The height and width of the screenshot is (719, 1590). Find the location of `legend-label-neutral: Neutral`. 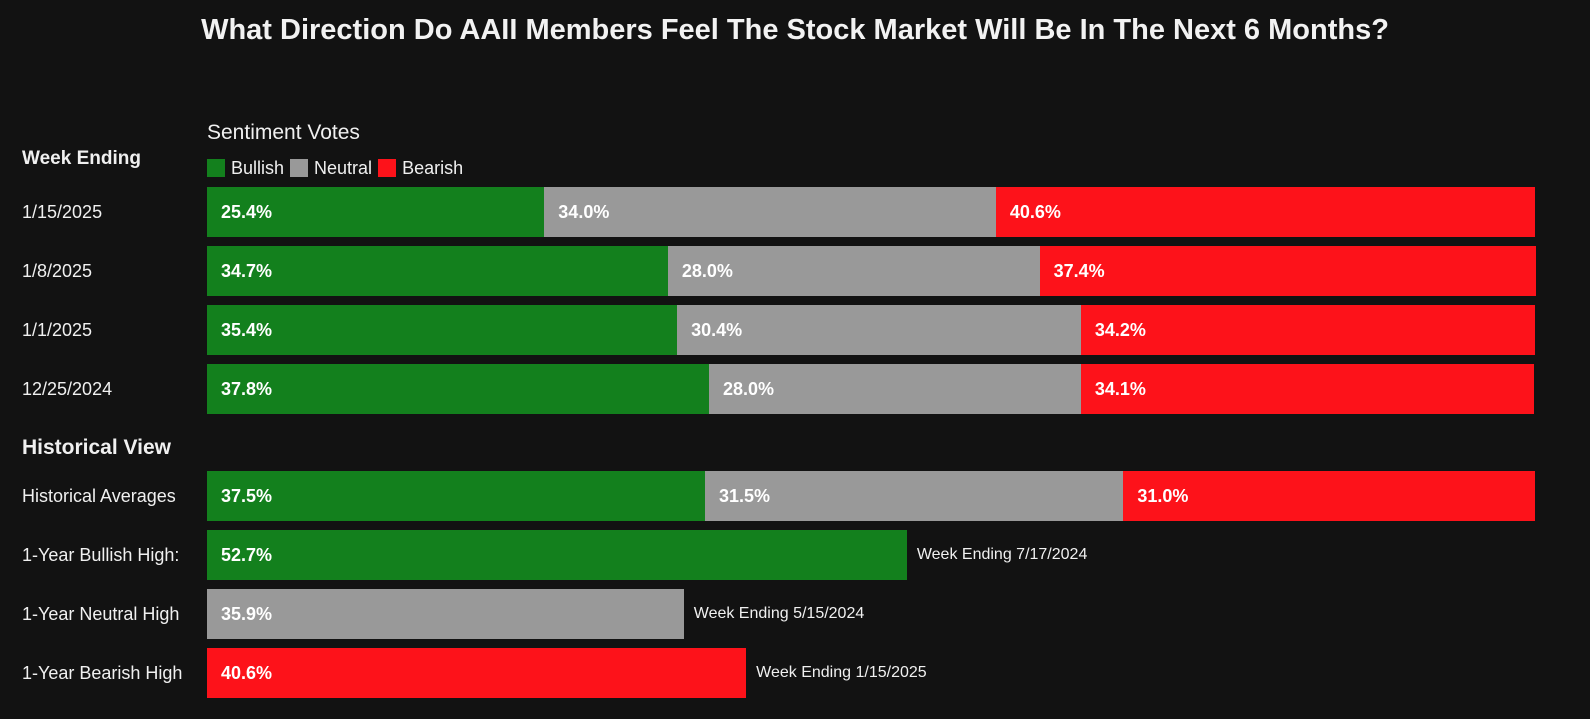

legend-label-neutral: Neutral is located at coordinates (343, 167).